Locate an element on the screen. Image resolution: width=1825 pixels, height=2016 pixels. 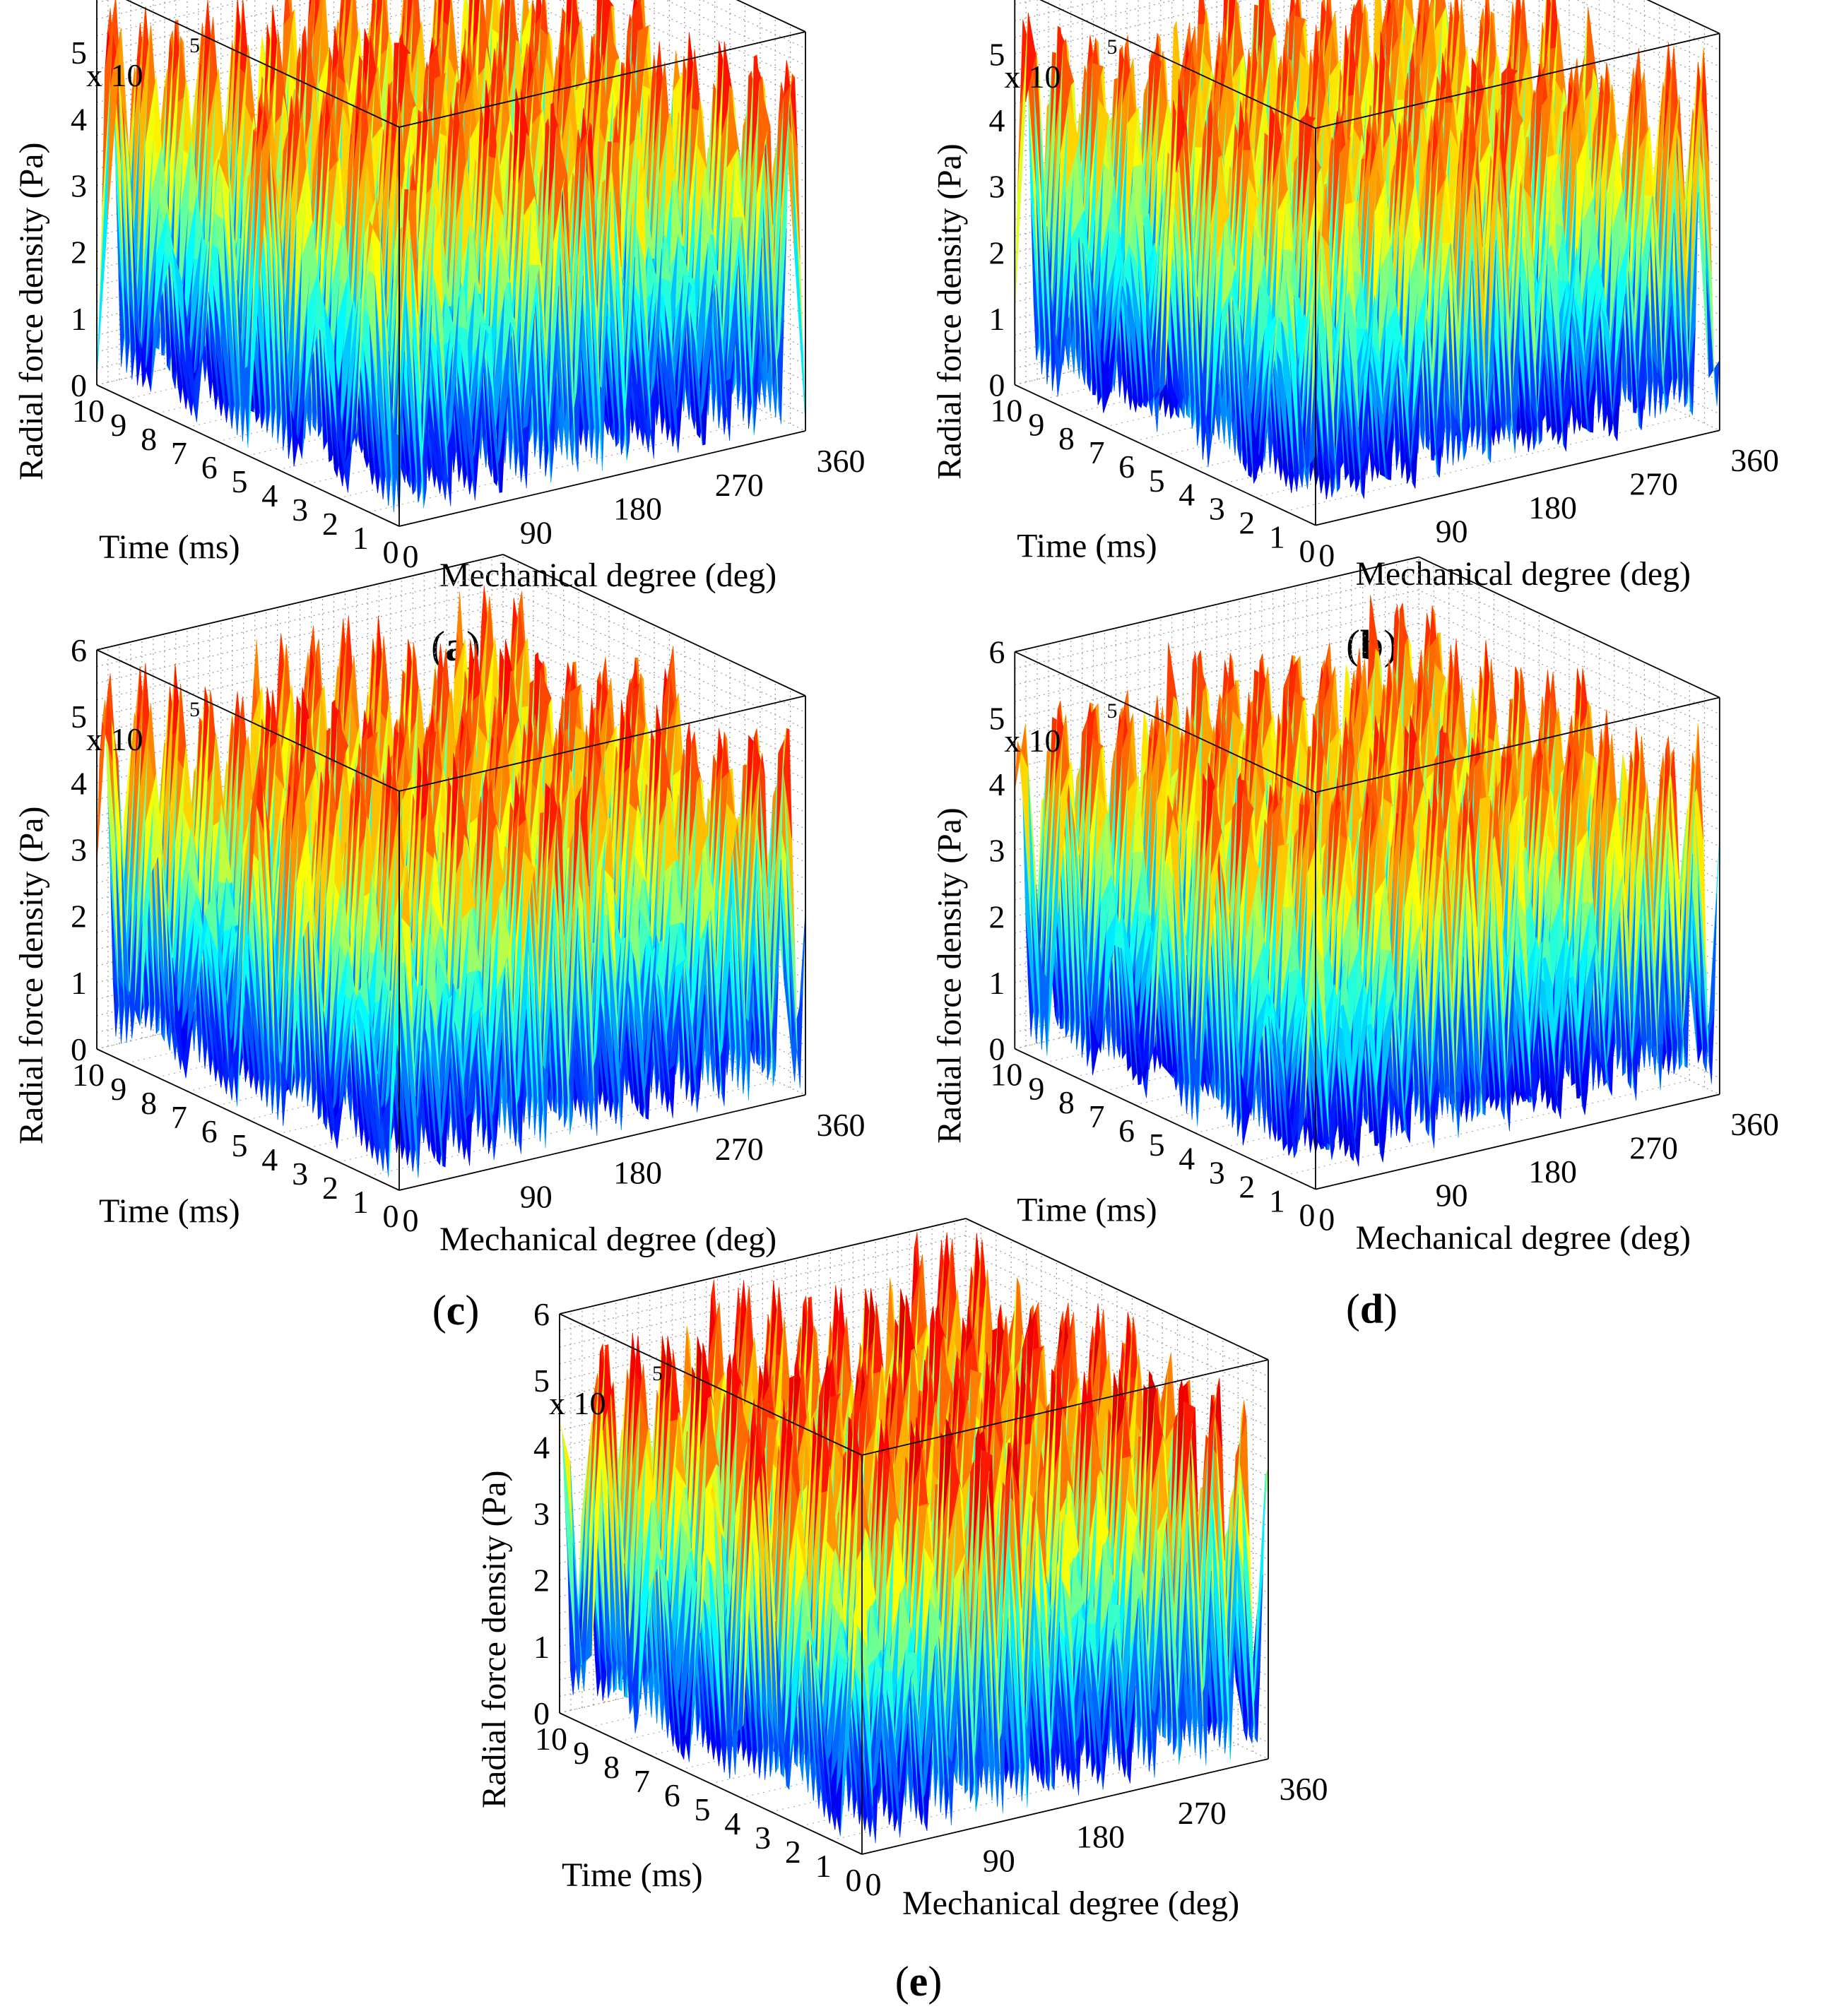
z-exponent: 5 is located at coordinates (194, 45).